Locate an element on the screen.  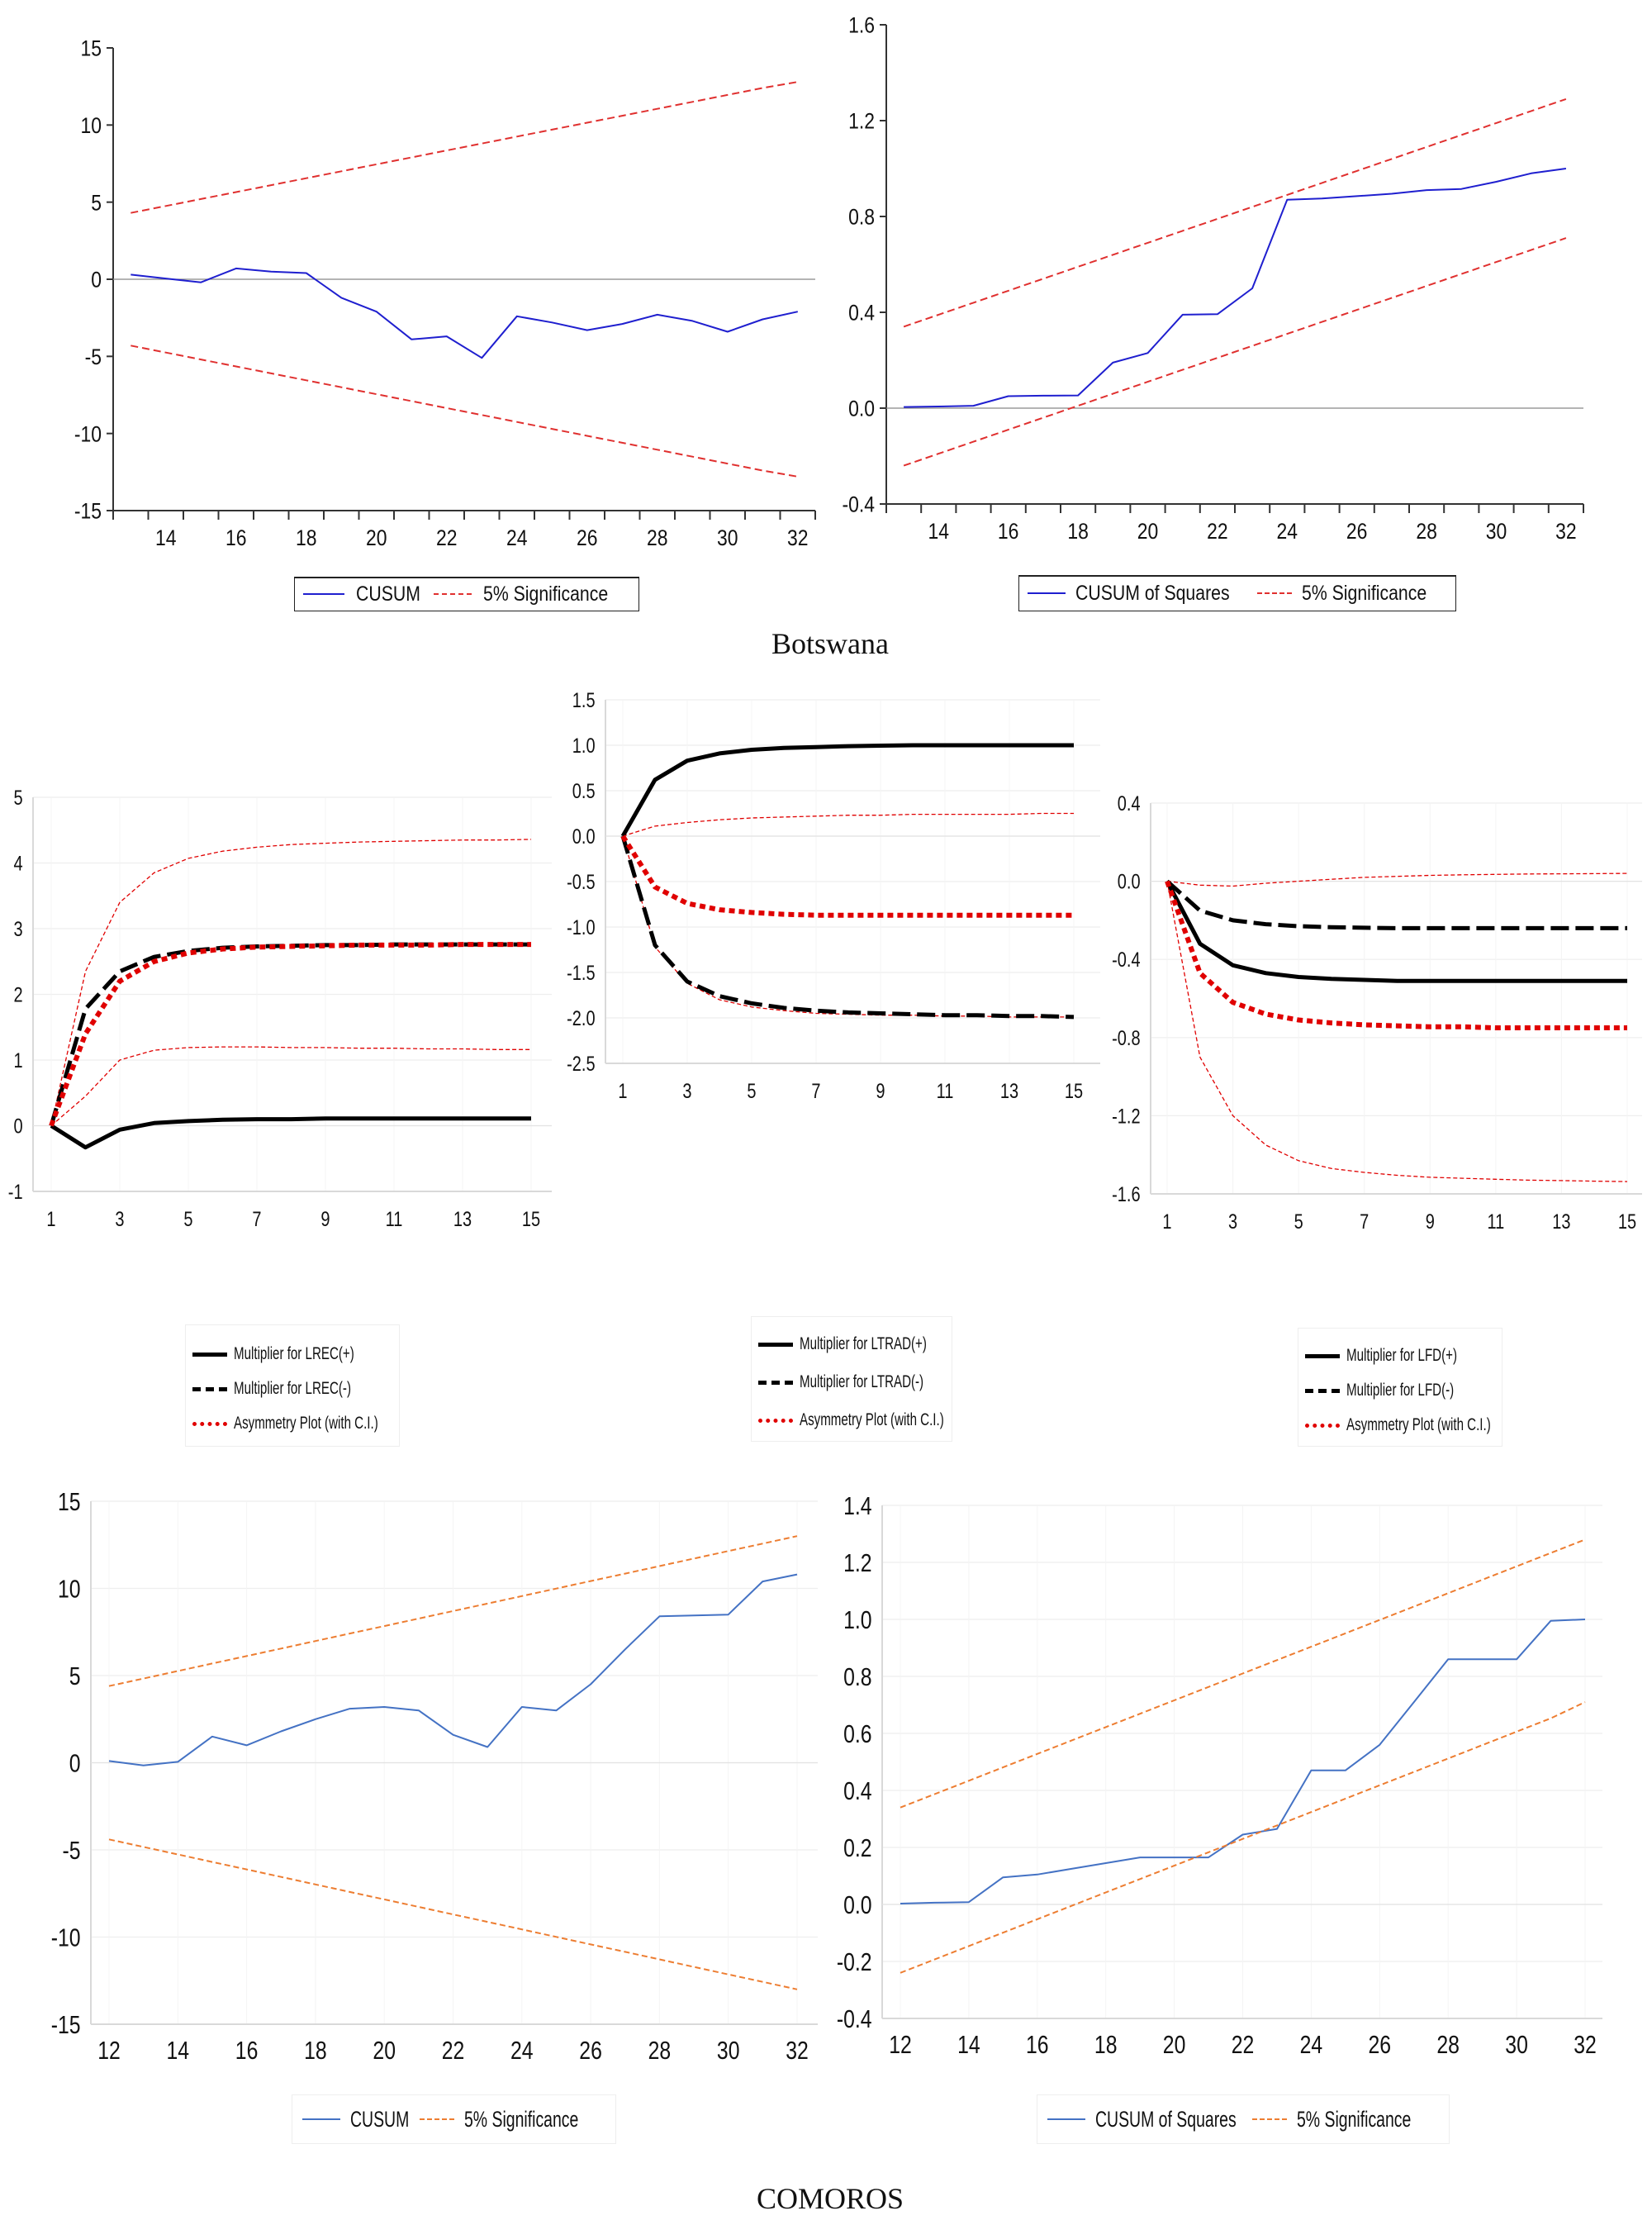
chart-bw_cusumsq: 1.6 1.2 0.8 0.4 0.0 -0.4 14 16 18 20 22 24 26 28 30 32 is located at coordinates (1213, 278).